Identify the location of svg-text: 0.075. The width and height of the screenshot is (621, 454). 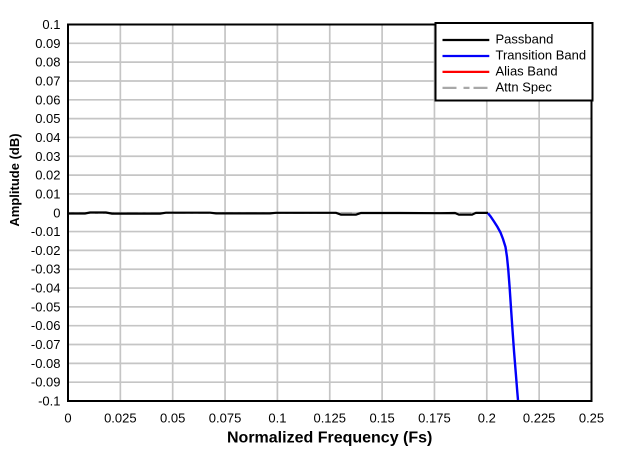
(225, 418).